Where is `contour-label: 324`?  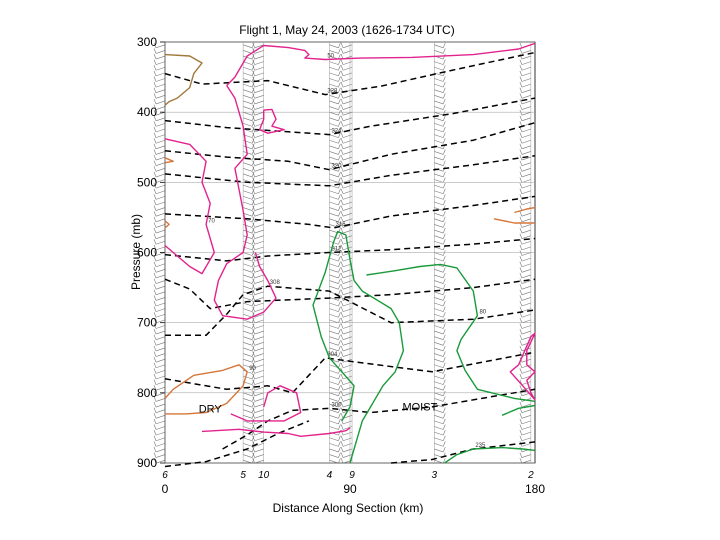
contour-label: 324 is located at coordinates (336, 132).